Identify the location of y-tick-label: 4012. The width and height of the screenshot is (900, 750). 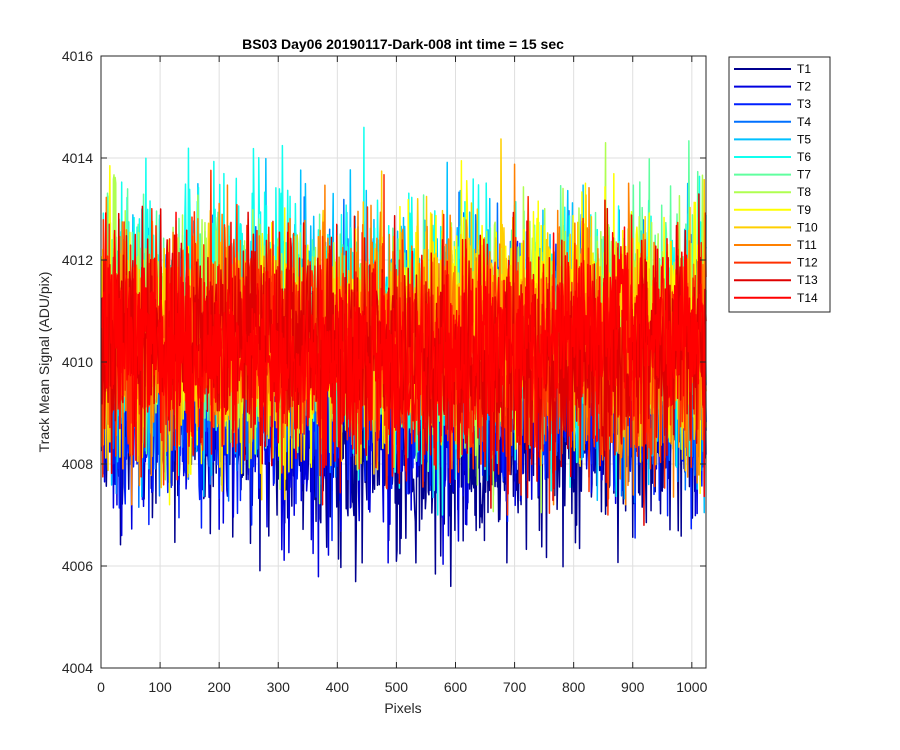
(77, 260).